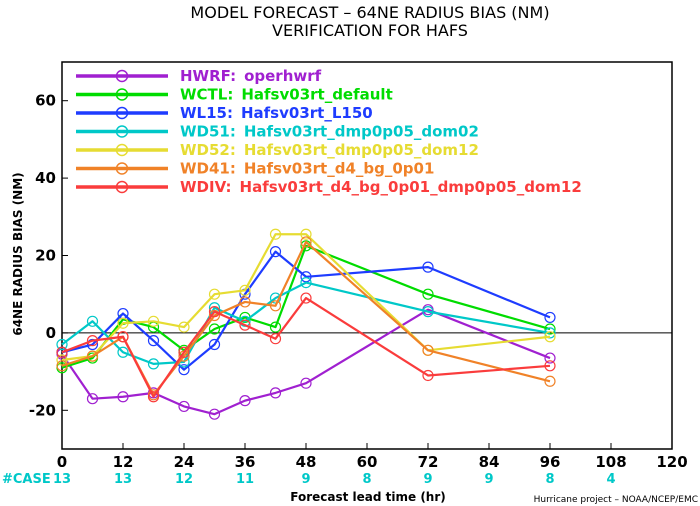 The height and width of the screenshot is (506, 700). What do you see at coordinates (51, 333) in the screenshot?
I see `y-tick-label: 0` at bounding box center [51, 333].